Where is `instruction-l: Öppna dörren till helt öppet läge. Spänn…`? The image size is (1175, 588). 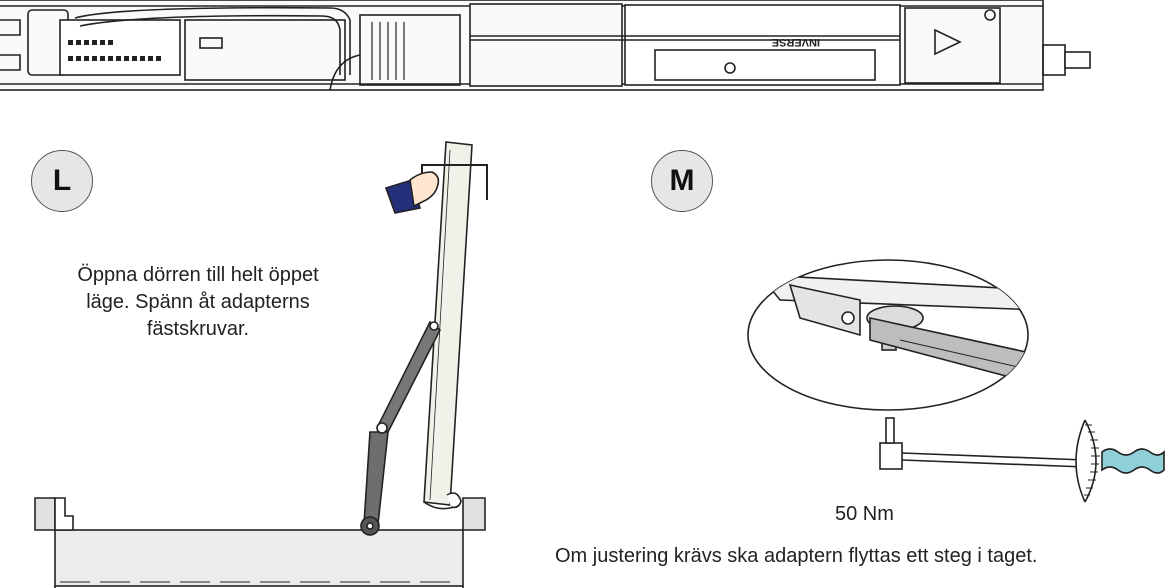 instruction-l: Öppna dörren till helt öppet läge. Spänn… is located at coordinates (198, 302).